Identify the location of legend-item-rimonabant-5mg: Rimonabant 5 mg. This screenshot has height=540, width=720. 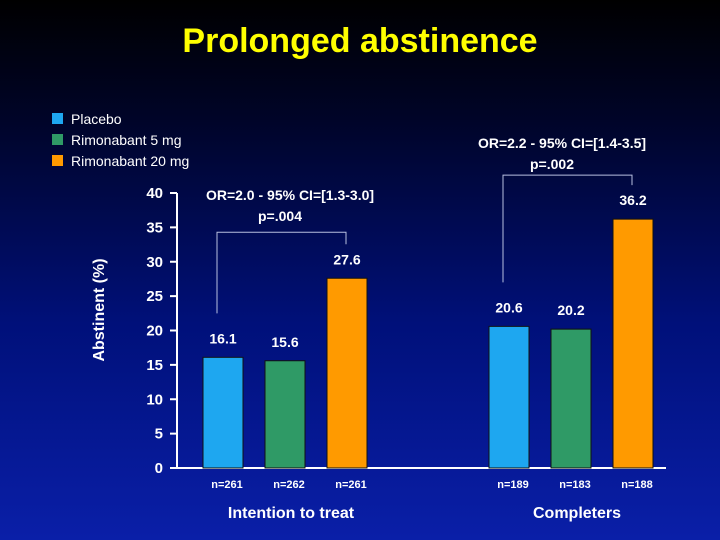
(120, 139).